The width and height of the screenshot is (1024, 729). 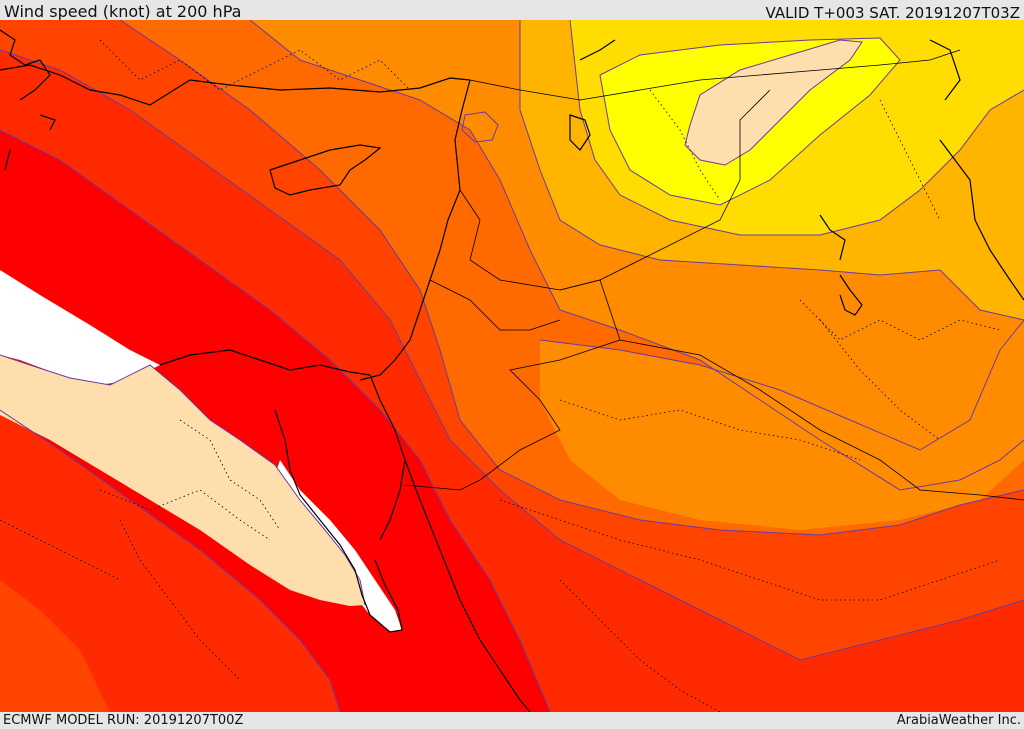 I want to click on credit-label: ArabiaWeather Inc., so click(x=958, y=720).